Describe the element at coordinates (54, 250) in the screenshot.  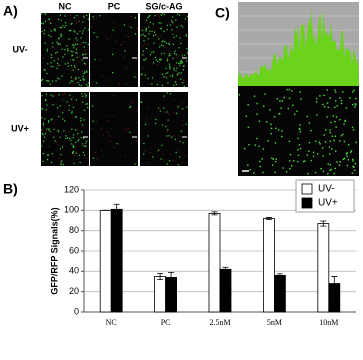
I see `y-axis-label: GFP/RFP Signals(%)` at that location.